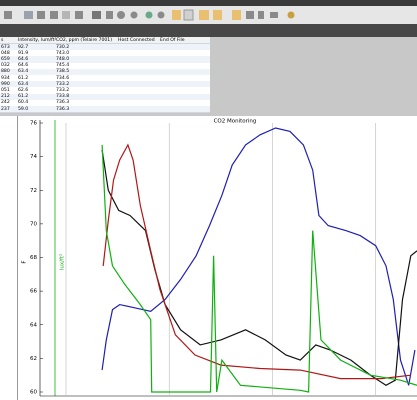 This screenshot has height=400, width=417. I want to click on table-cell: 733.8, so click(63, 97).